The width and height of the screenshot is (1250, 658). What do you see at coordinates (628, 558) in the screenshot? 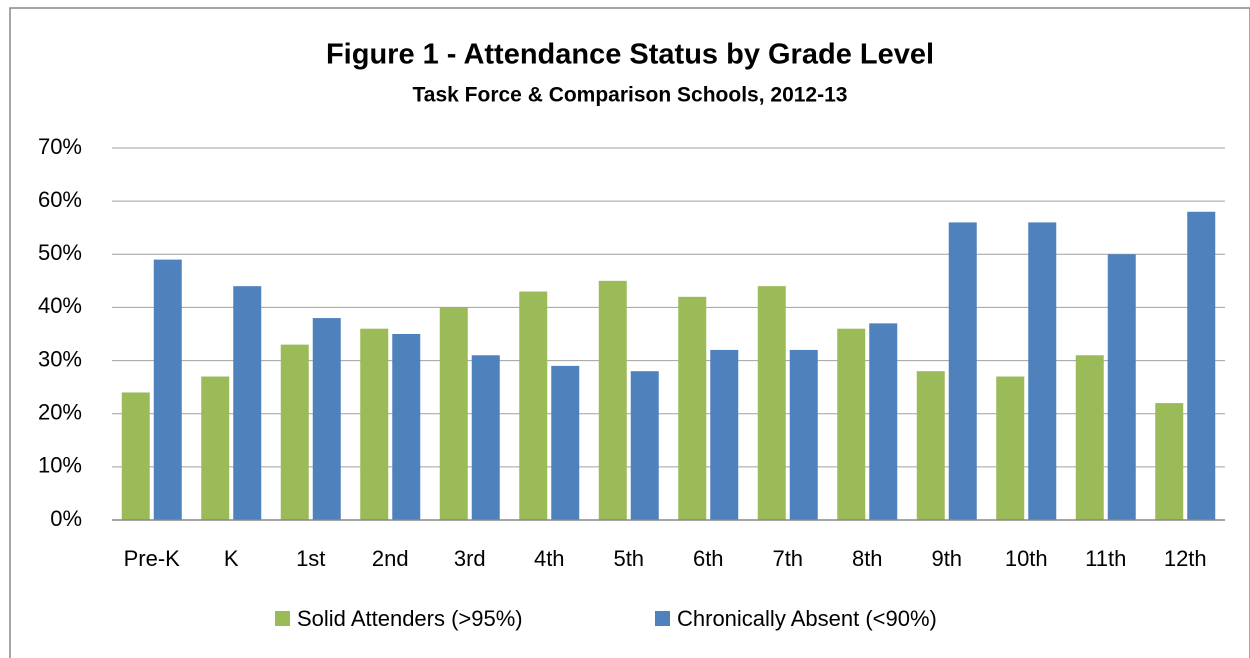
I see `x-tick-label: 5th` at bounding box center [628, 558].